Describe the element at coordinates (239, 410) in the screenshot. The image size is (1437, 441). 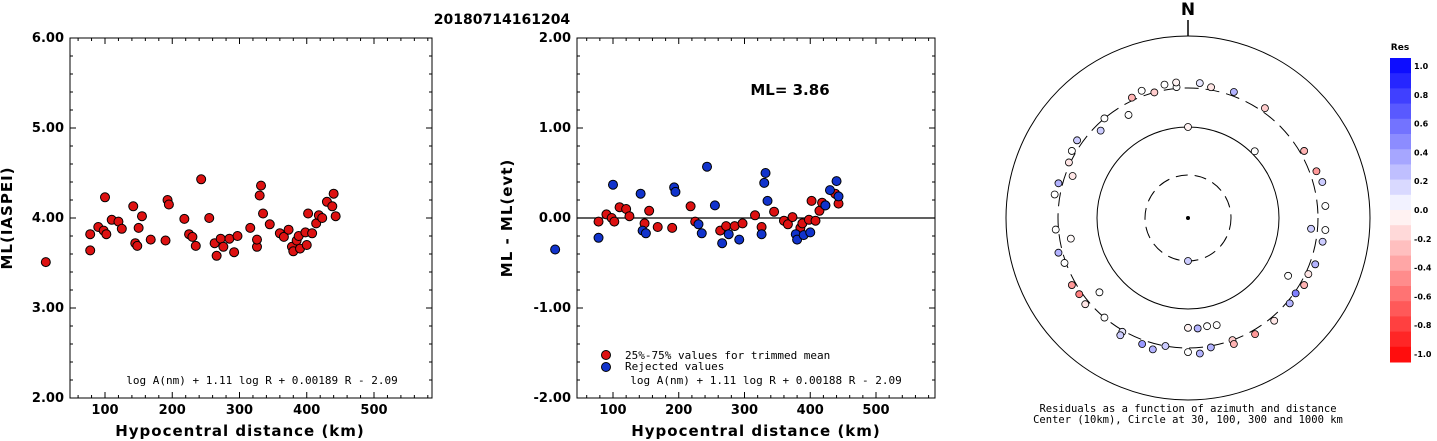
I see `x-tick-label: 300` at that location.